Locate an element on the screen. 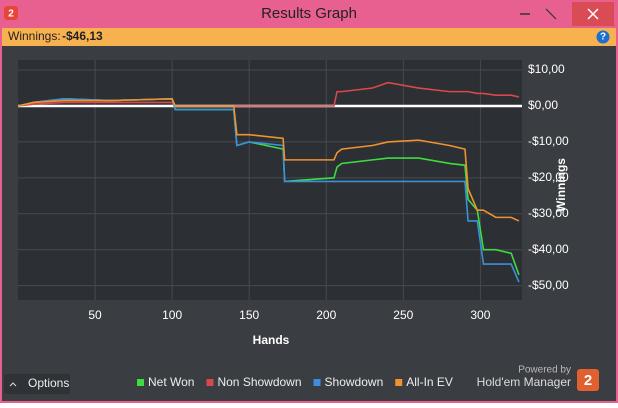 The height and width of the screenshot is (408, 618). legend-label: Non Showdown is located at coordinates (259, 382).